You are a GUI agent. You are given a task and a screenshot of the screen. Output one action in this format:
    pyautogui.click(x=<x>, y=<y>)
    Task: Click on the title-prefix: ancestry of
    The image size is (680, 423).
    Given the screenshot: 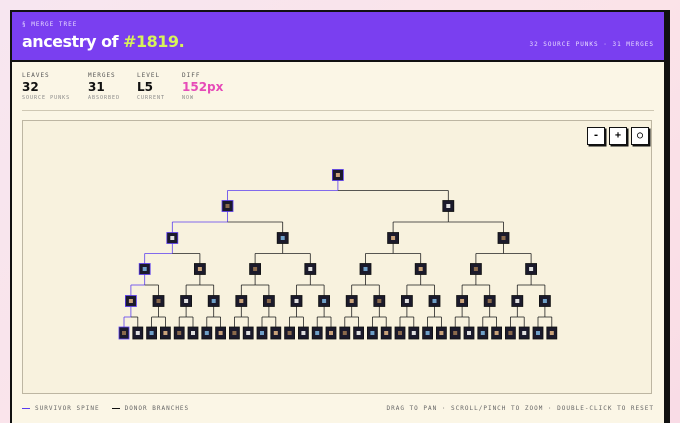 What is the action you would take?
    pyautogui.click(x=70, y=41)
    